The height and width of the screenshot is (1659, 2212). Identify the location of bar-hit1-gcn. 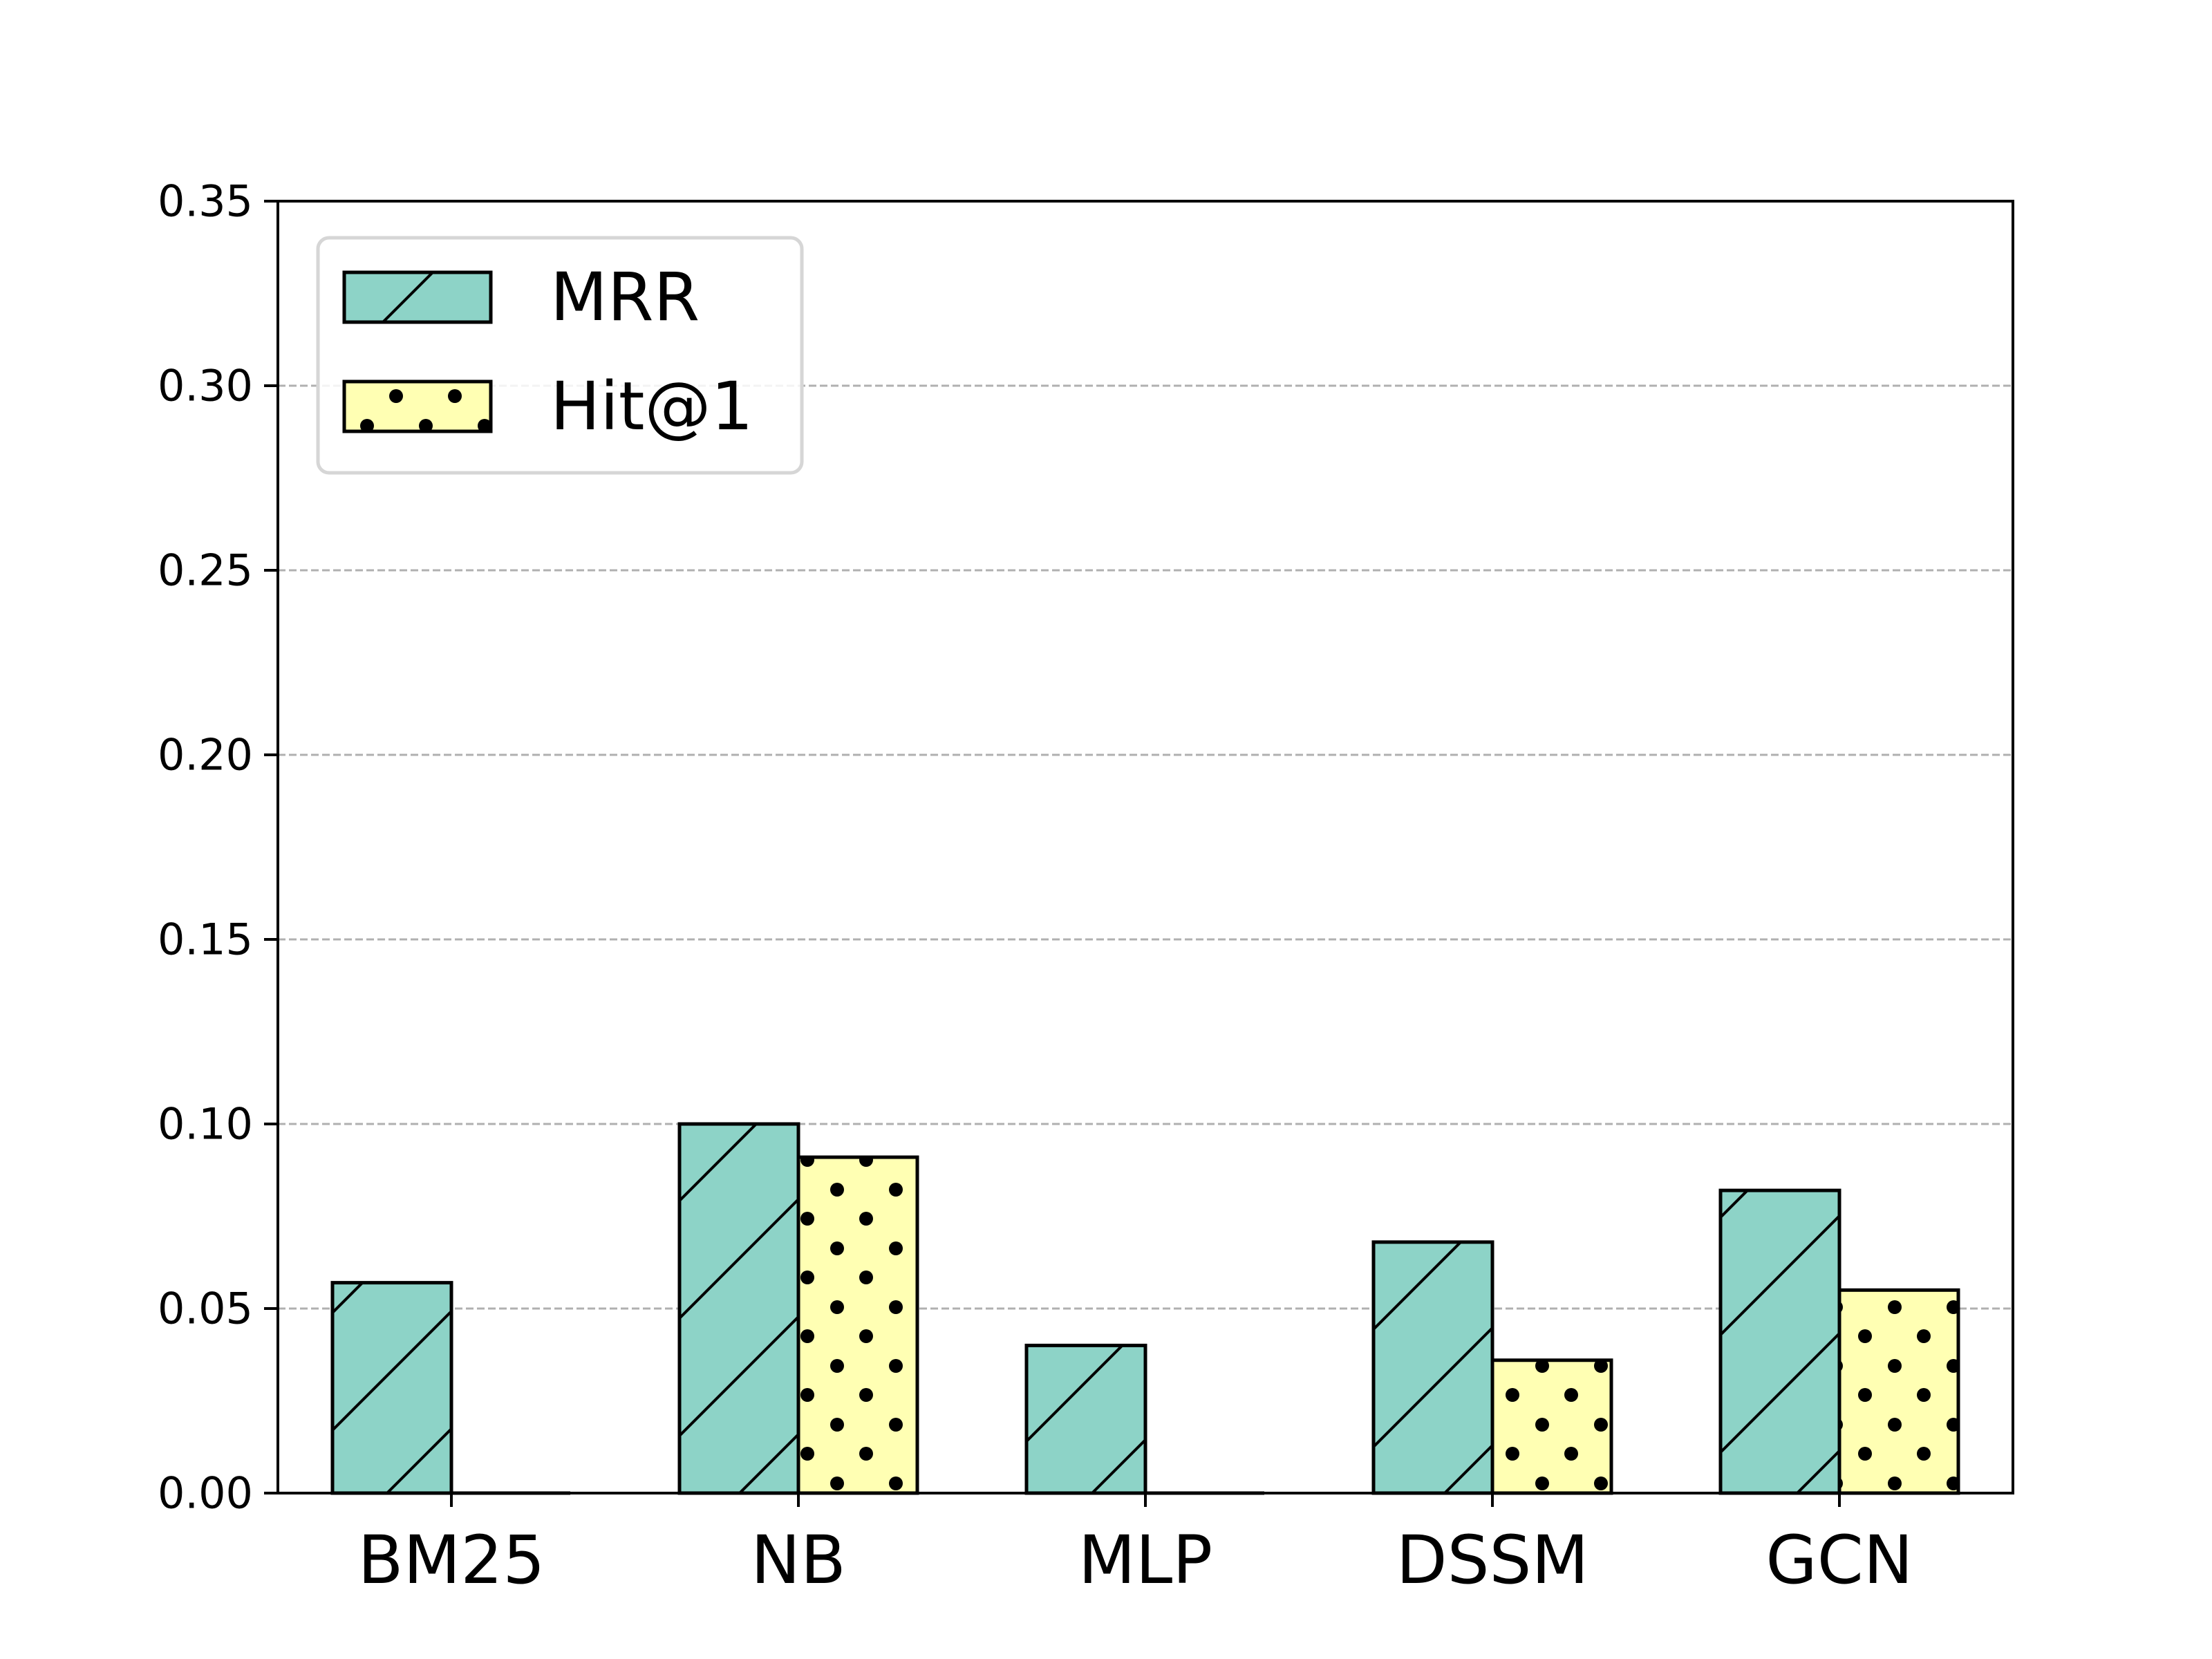
(1899, 1391).